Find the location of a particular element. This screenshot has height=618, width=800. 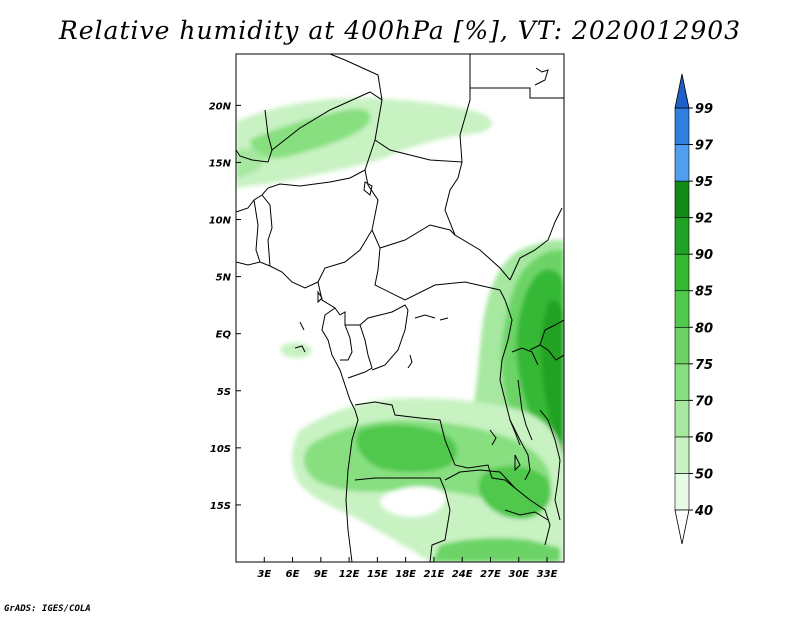

humidity-area-north-west is located at coordinates (250, 163).